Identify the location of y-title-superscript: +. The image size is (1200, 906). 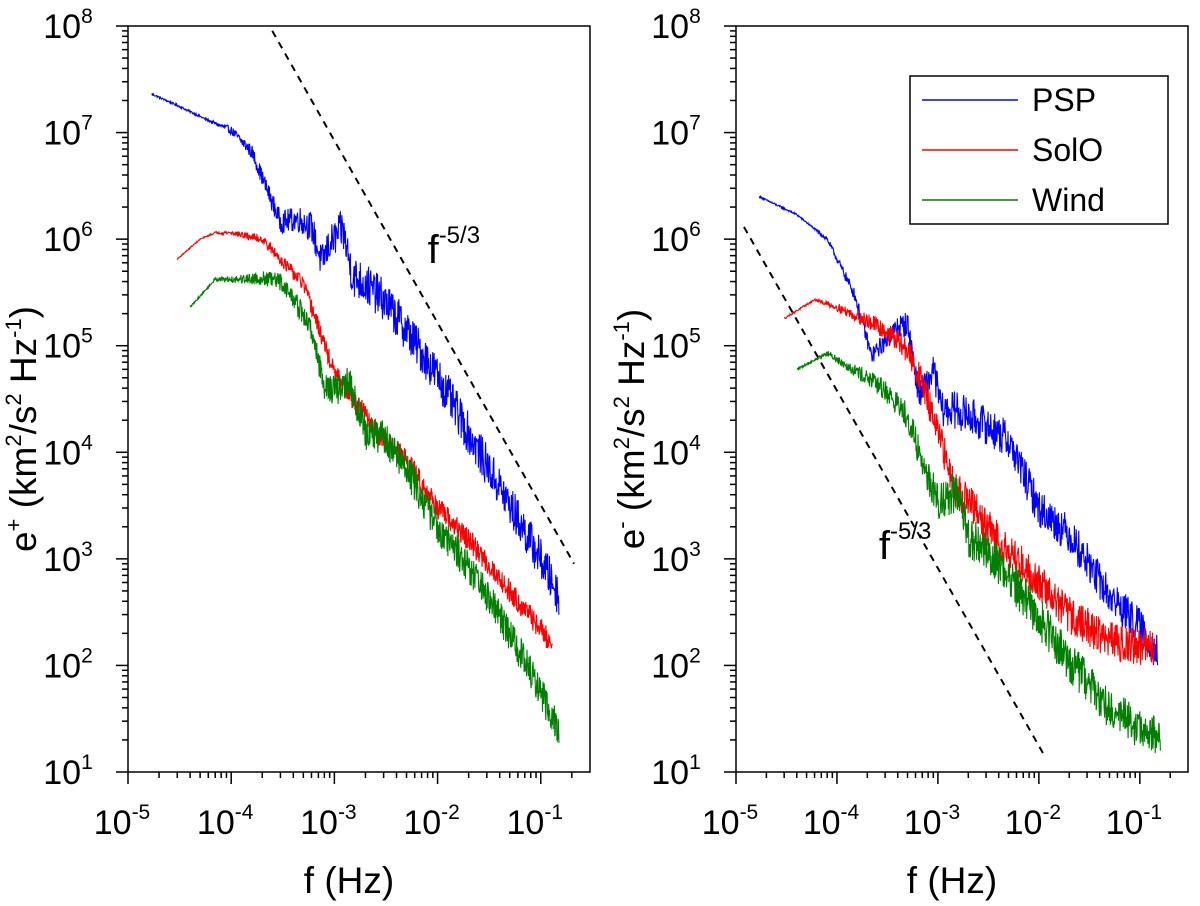
(13, 525).